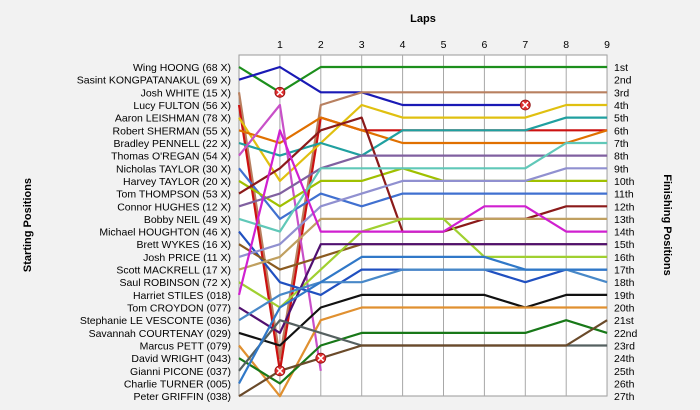 Image resolution: width=700 pixels, height=410 pixels. I want to click on x-tick-label: 6, so click(484, 45).